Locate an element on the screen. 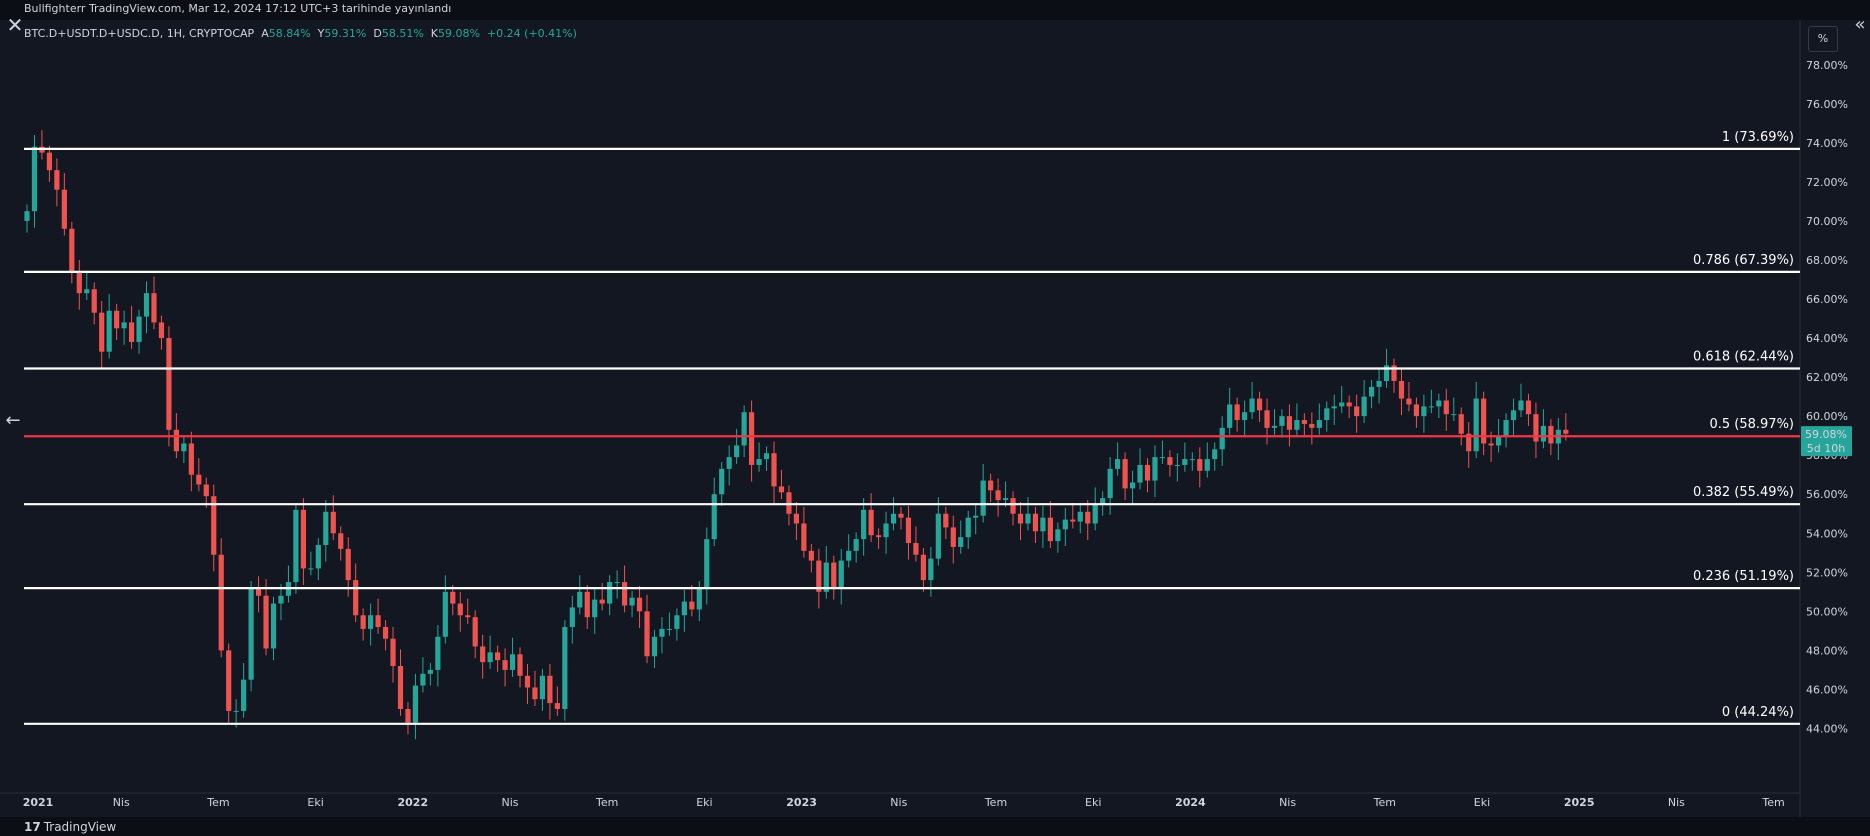 This screenshot has height=836, width=1870. x-tick-label: Eki is located at coordinates (1093, 802).